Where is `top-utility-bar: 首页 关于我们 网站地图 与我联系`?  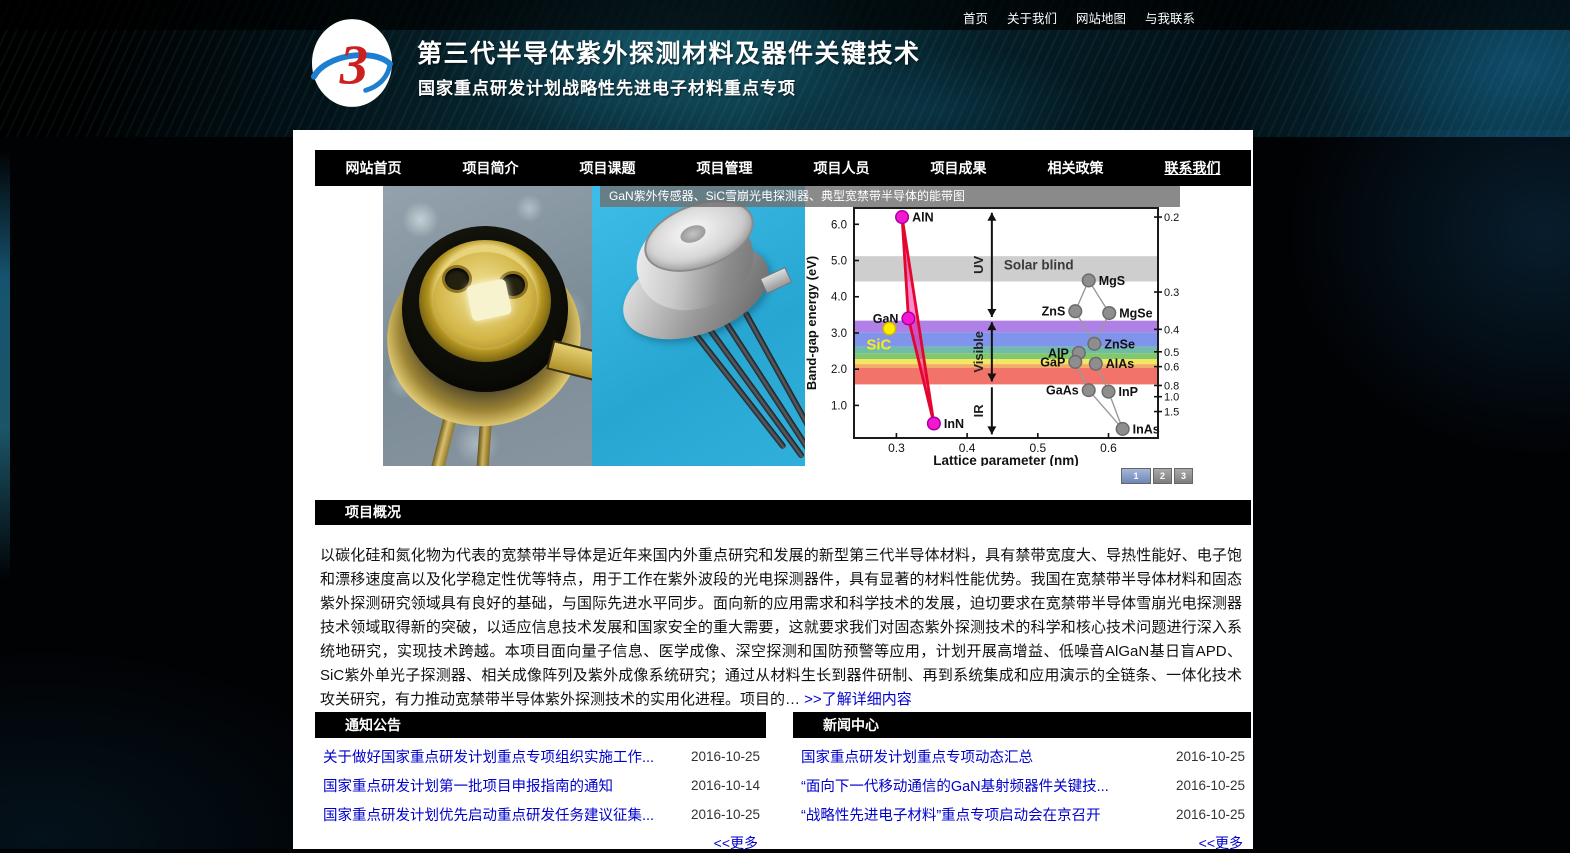 top-utility-bar: 首页 关于我们 网站地图 与我联系 is located at coordinates (785, 15).